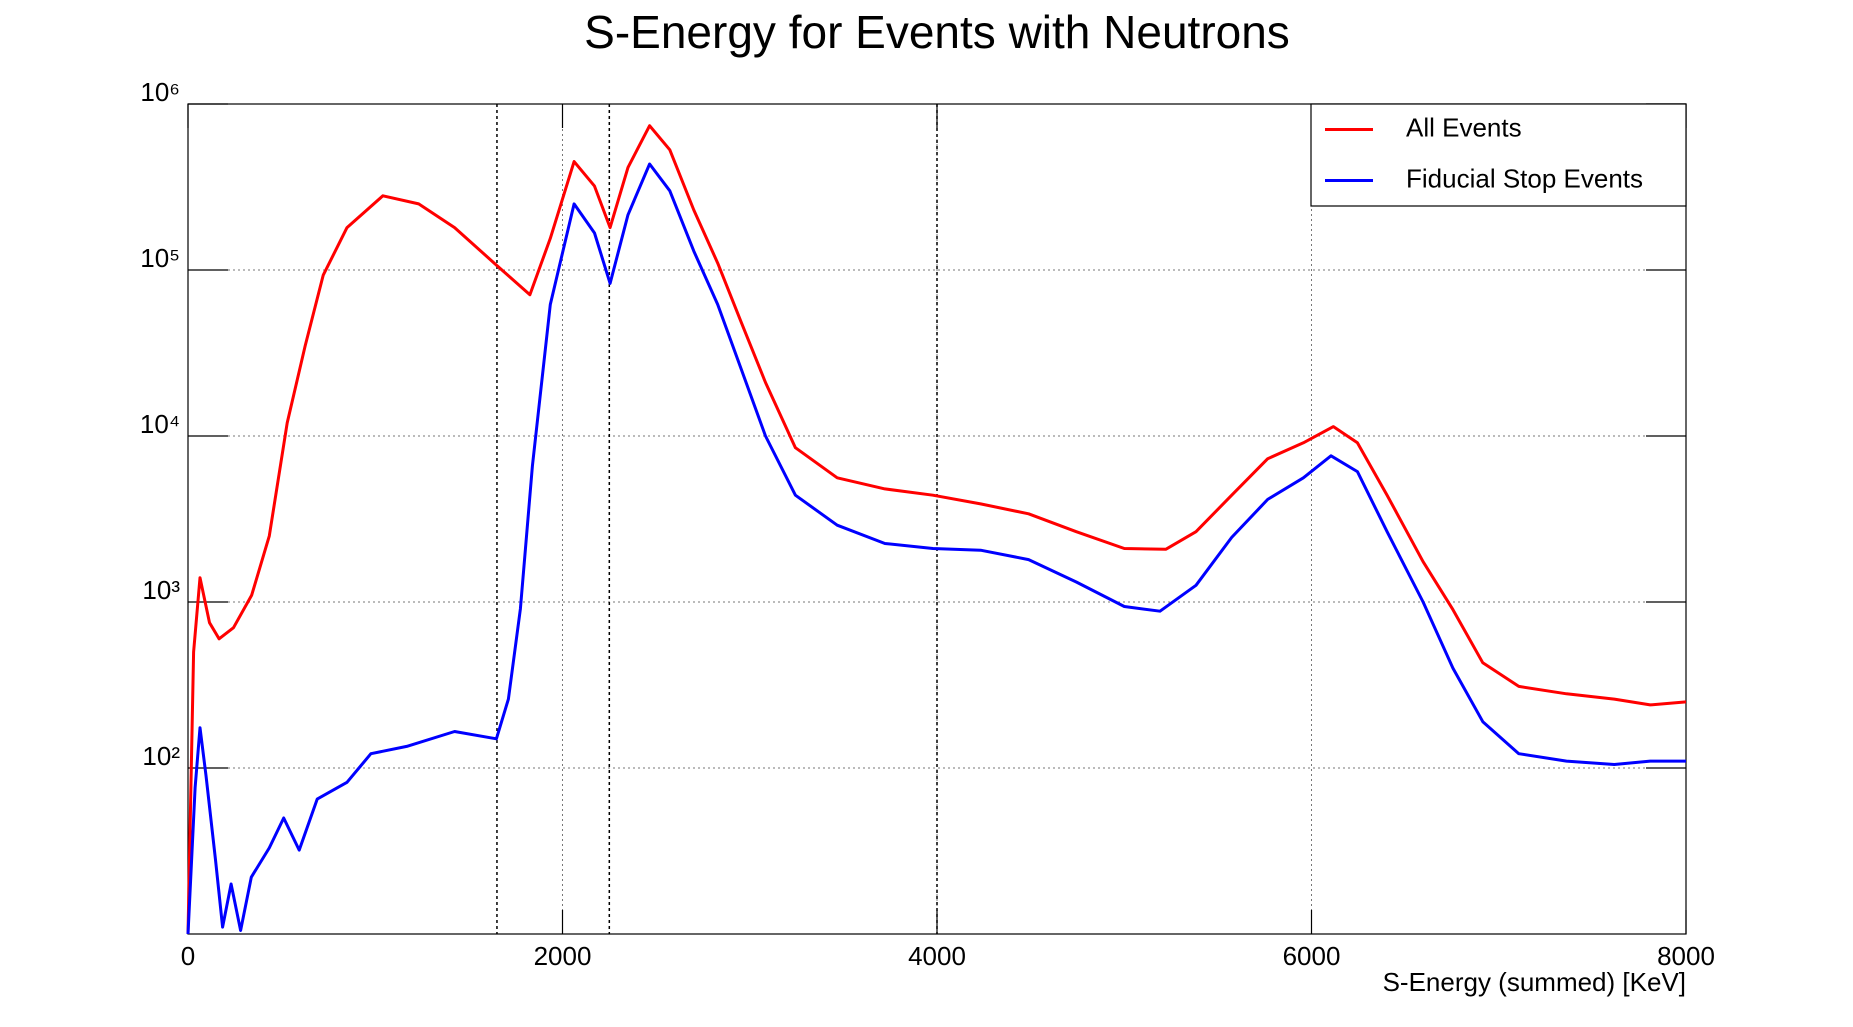  I want to click on chart-title: S-Energy for Events with Neutrons, so click(937, 32).